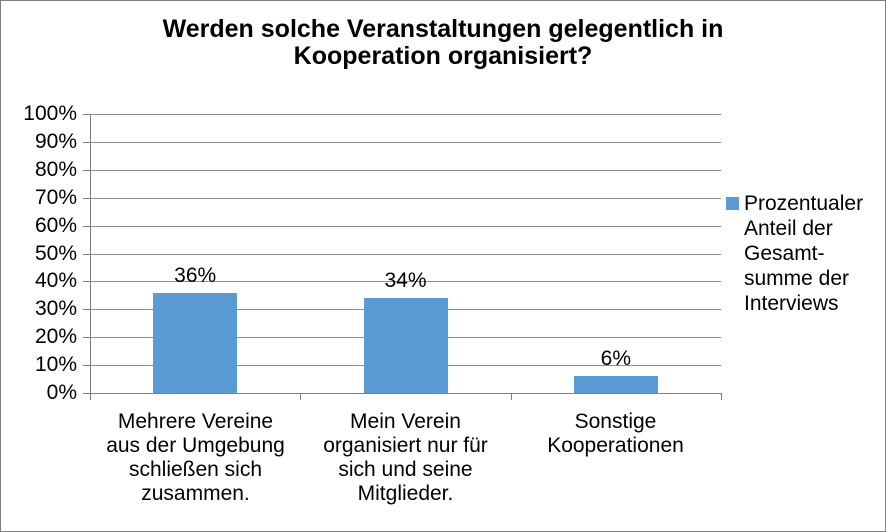 Image resolution: width=886 pixels, height=532 pixels. I want to click on y-axis-label: 70%, so click(55, 197).